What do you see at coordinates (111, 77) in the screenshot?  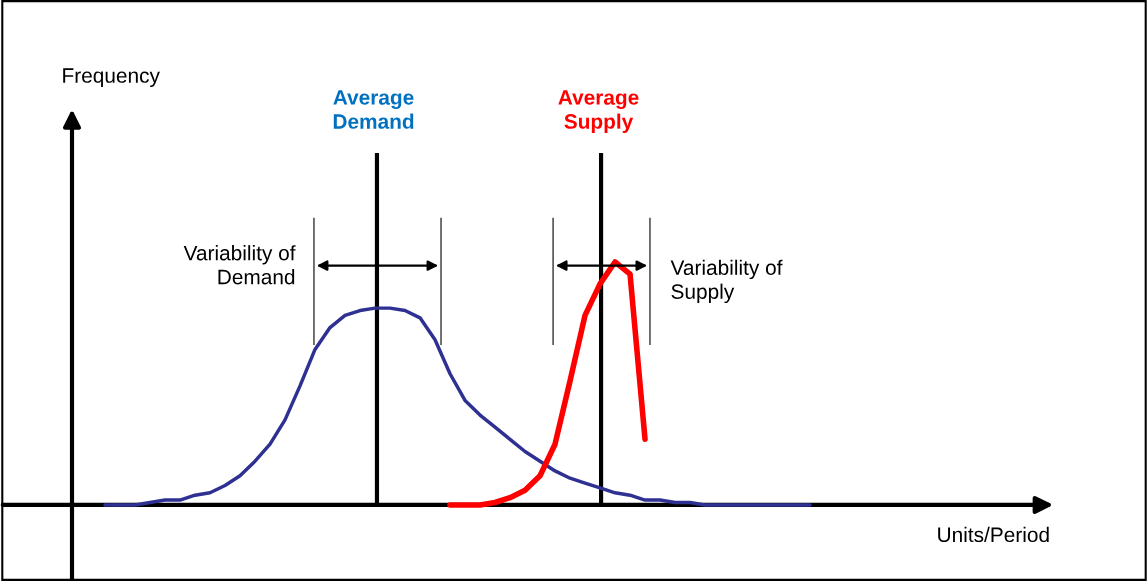 I see `text: Frequency` at bounding box center [111, 77].